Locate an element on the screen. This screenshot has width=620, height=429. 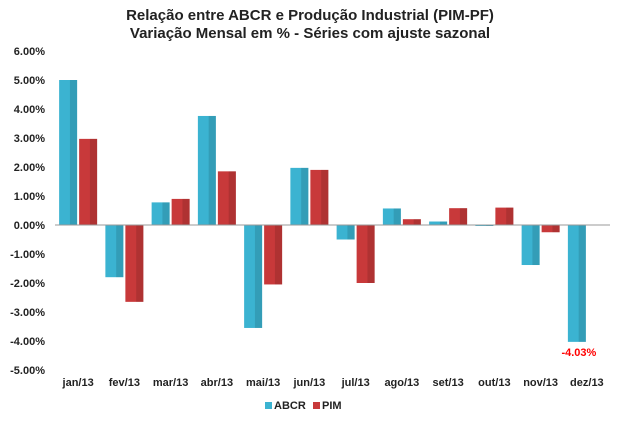
x-tick-label: jun/13 is located at coordinates (308, 383).